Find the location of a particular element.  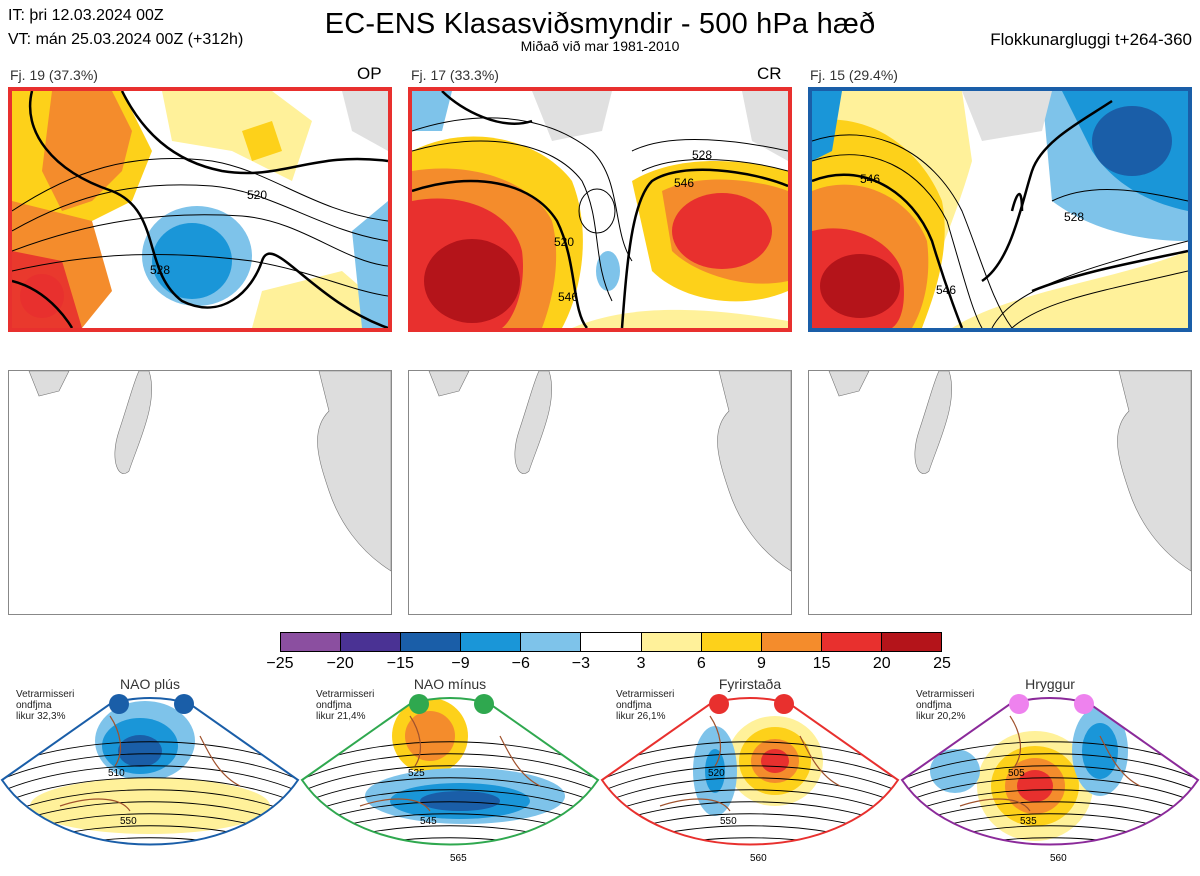

it-line: IT: þri 12.03.2024 00Z is located at coordinates (86, 15).